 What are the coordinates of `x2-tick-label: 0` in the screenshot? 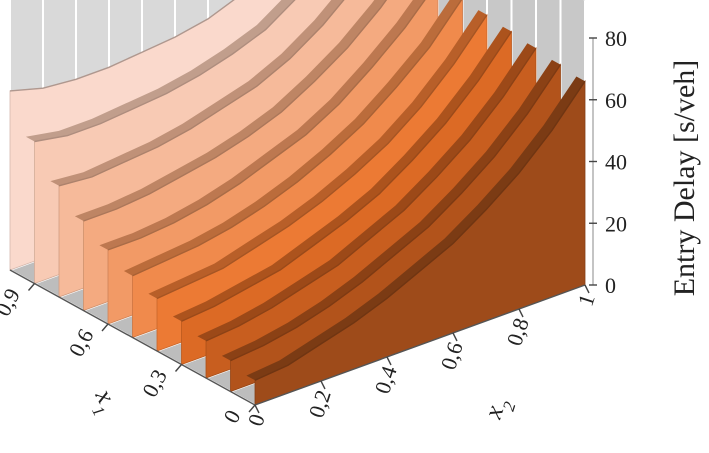 It's located at (256, 420).